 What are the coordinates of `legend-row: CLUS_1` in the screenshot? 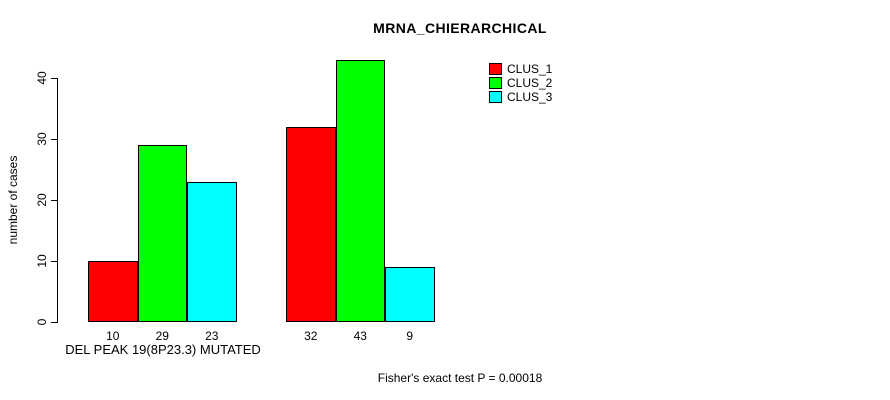 It's located at (520, 69).